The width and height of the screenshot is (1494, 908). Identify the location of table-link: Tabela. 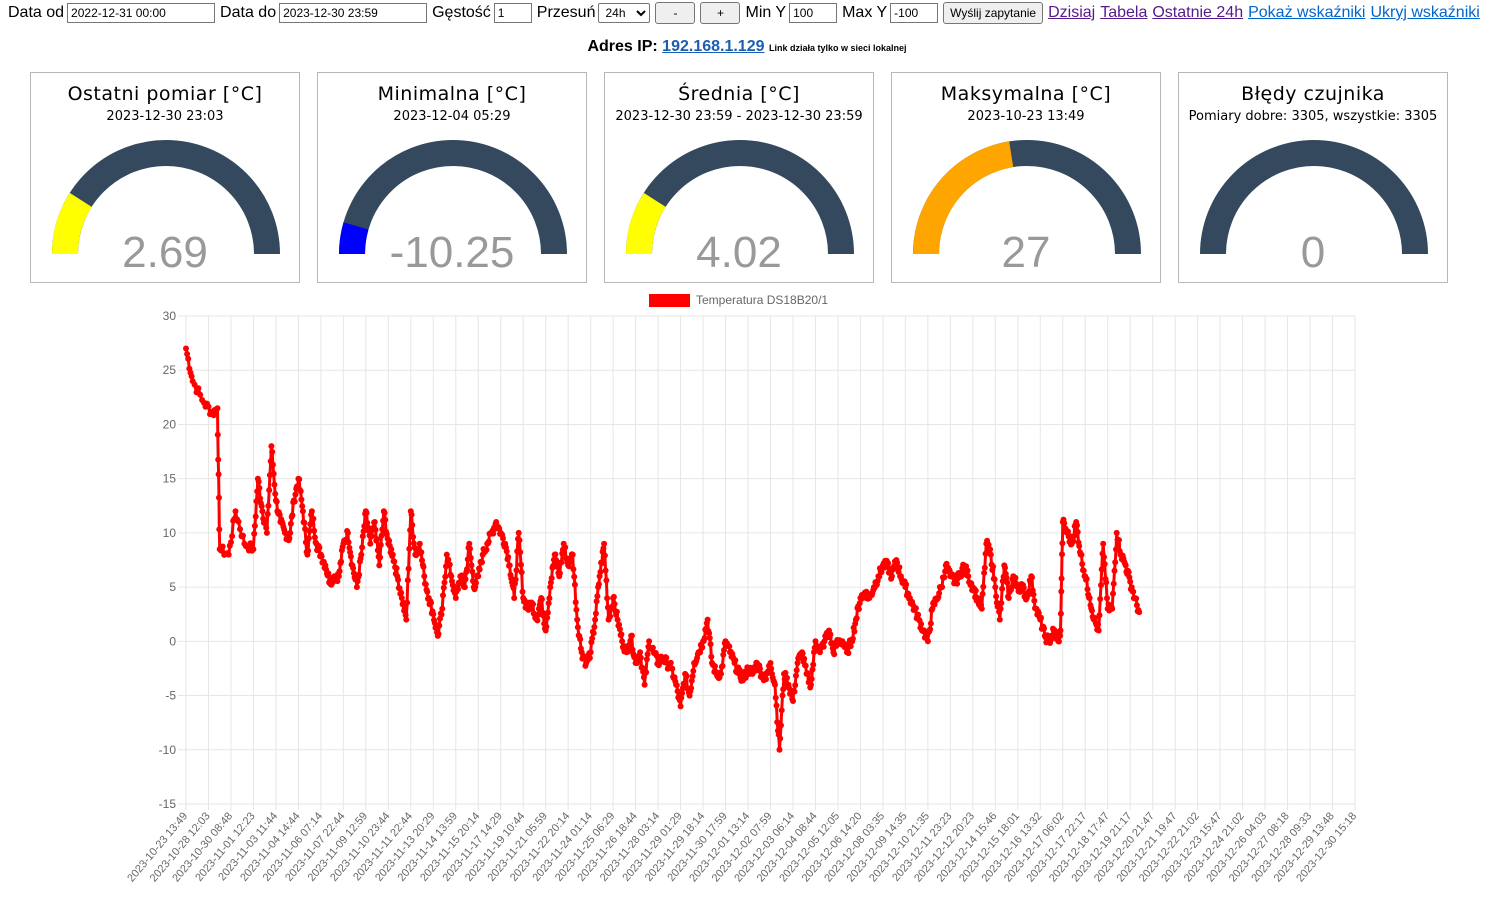
(1124, 12).